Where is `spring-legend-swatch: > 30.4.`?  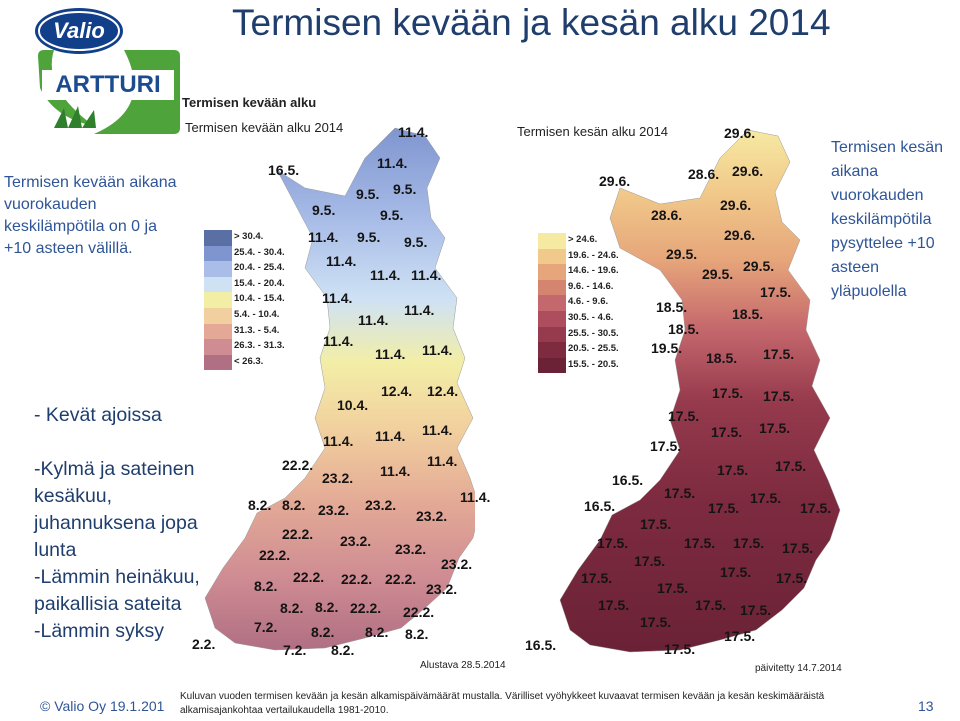 spring-legend-swatch: > 30.4. is located at coordinates (233, 238).